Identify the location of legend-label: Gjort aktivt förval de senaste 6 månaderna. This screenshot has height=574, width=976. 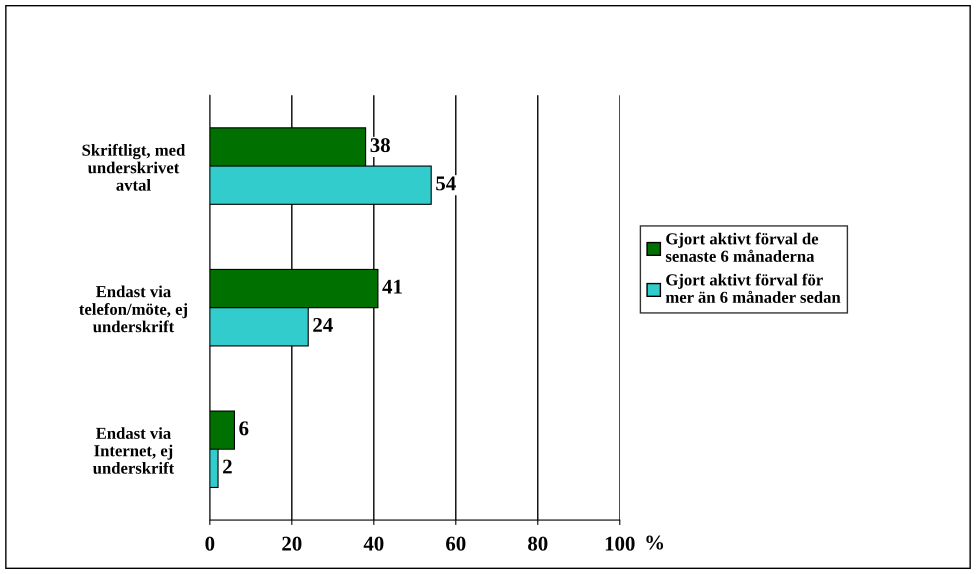
(742, 247).